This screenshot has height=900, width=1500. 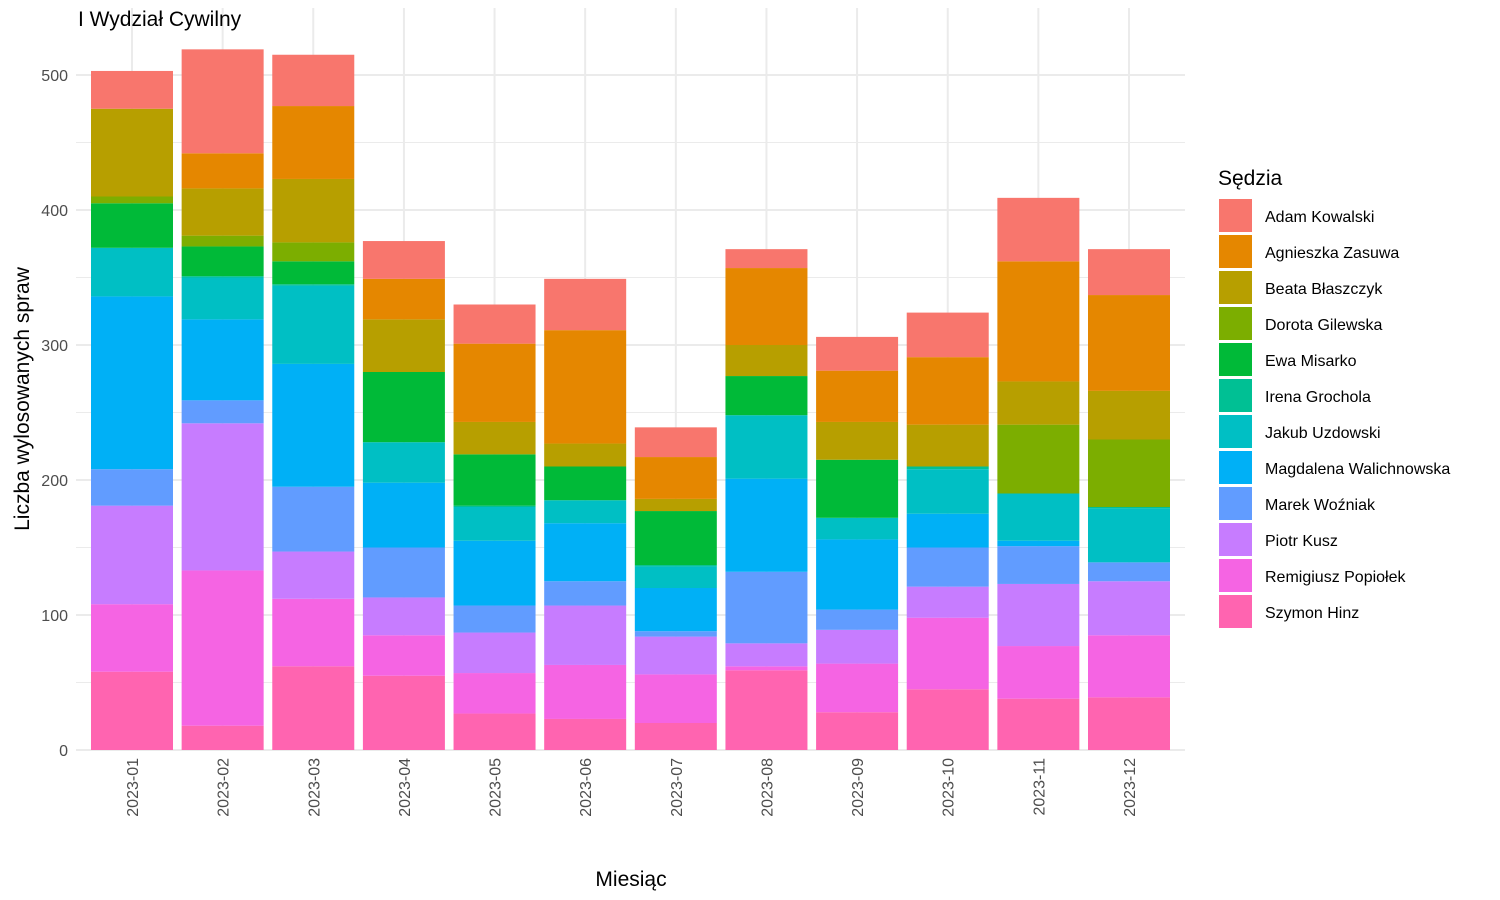 I want to click on legend-label: Magdalena Walichnowska, so click(x=1357, y=469).